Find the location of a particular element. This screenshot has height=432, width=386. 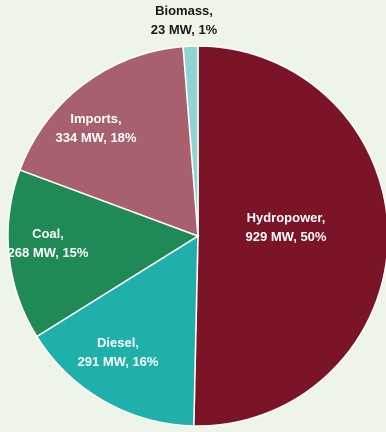

pie-label-imports: Imports, 334 MW, 18% is located at coordinates (96, 128).